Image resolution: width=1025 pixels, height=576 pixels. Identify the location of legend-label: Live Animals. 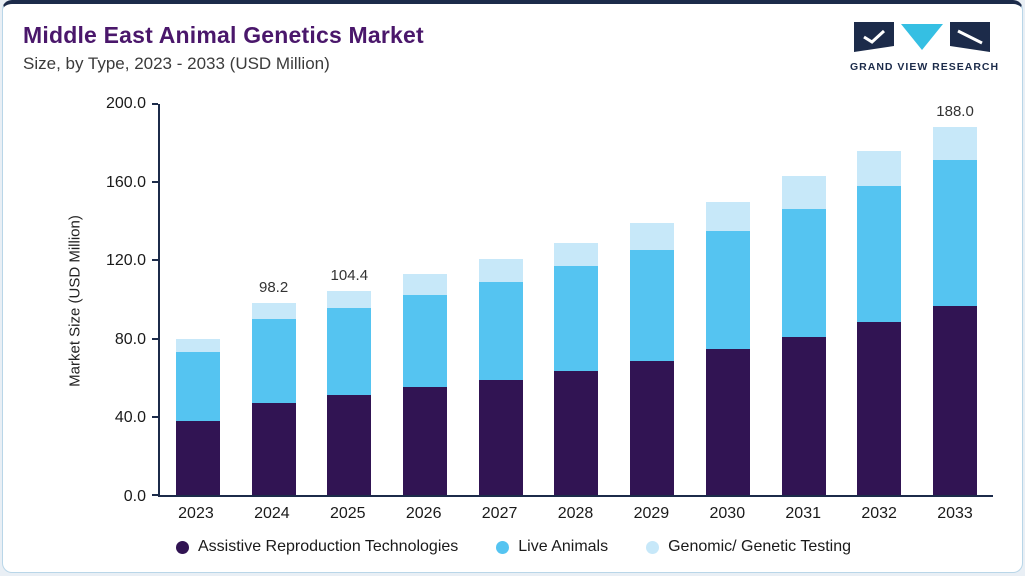
(563, 546).